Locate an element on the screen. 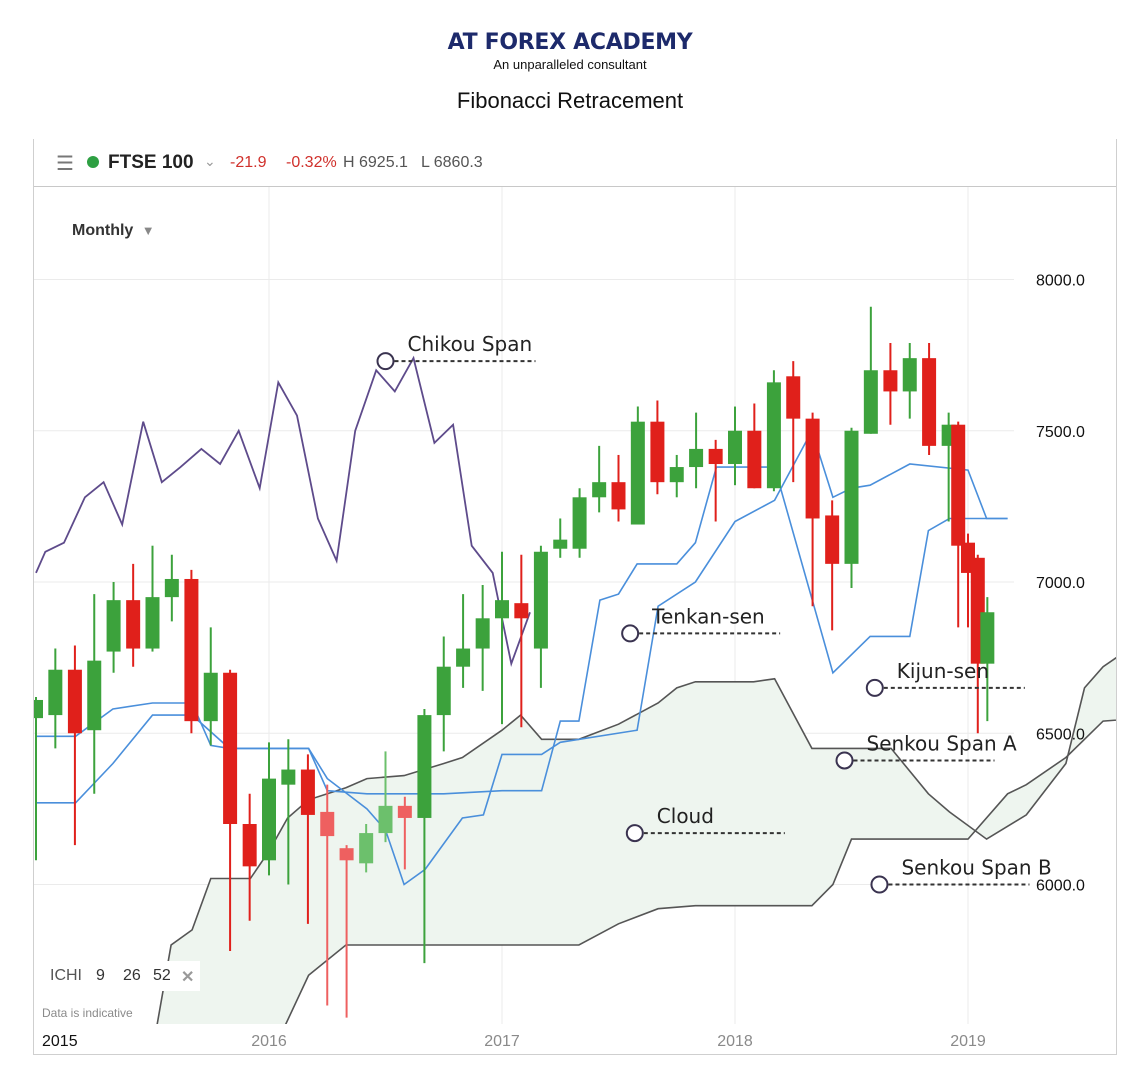  y-tick-label: 6500.0 is located at coordinates (1060, 734).